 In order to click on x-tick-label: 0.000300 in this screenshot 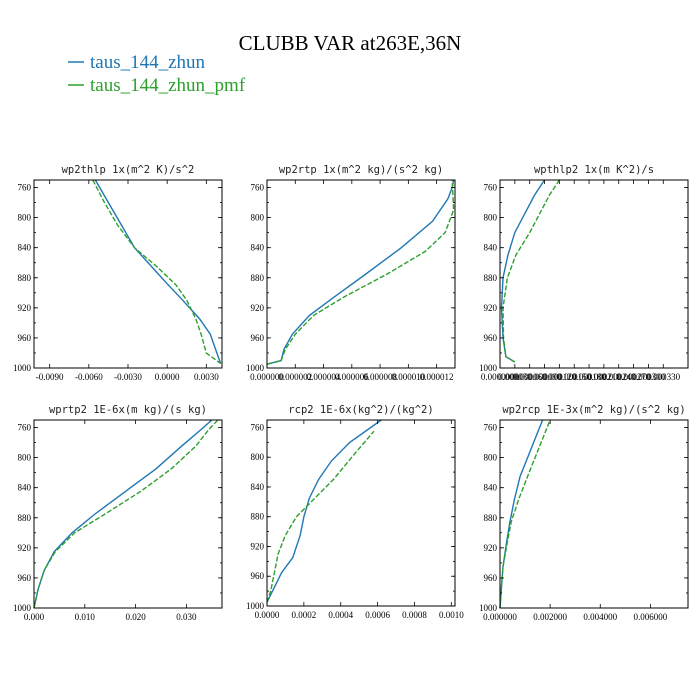, I will do `click(649, 377)`.